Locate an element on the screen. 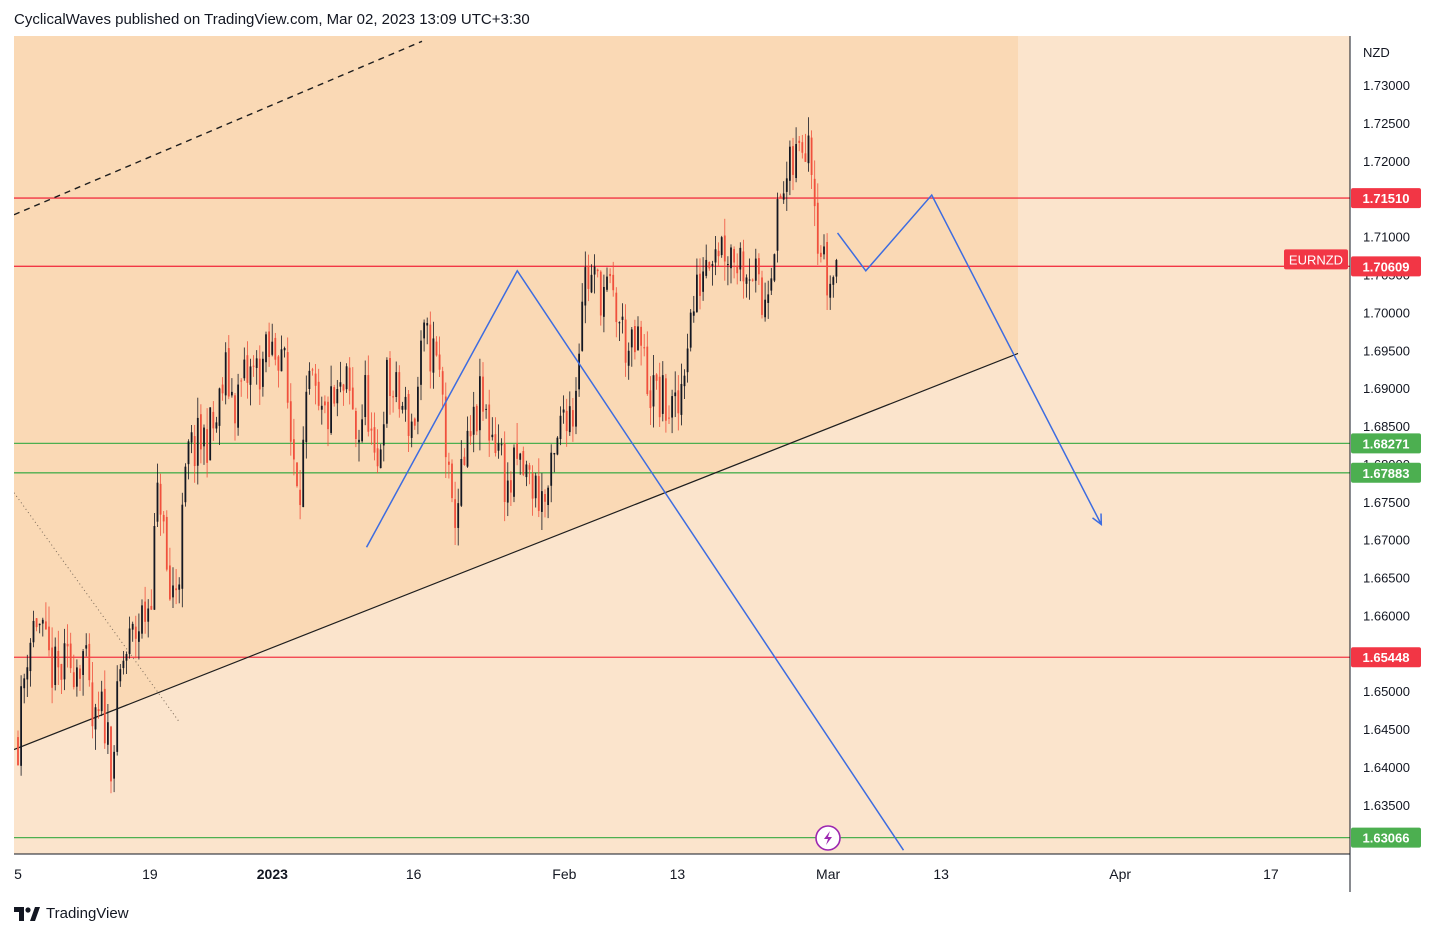 The image size is (1440, 945). y-tick-label: 1.66500 is located at coordinates (1386, 578).